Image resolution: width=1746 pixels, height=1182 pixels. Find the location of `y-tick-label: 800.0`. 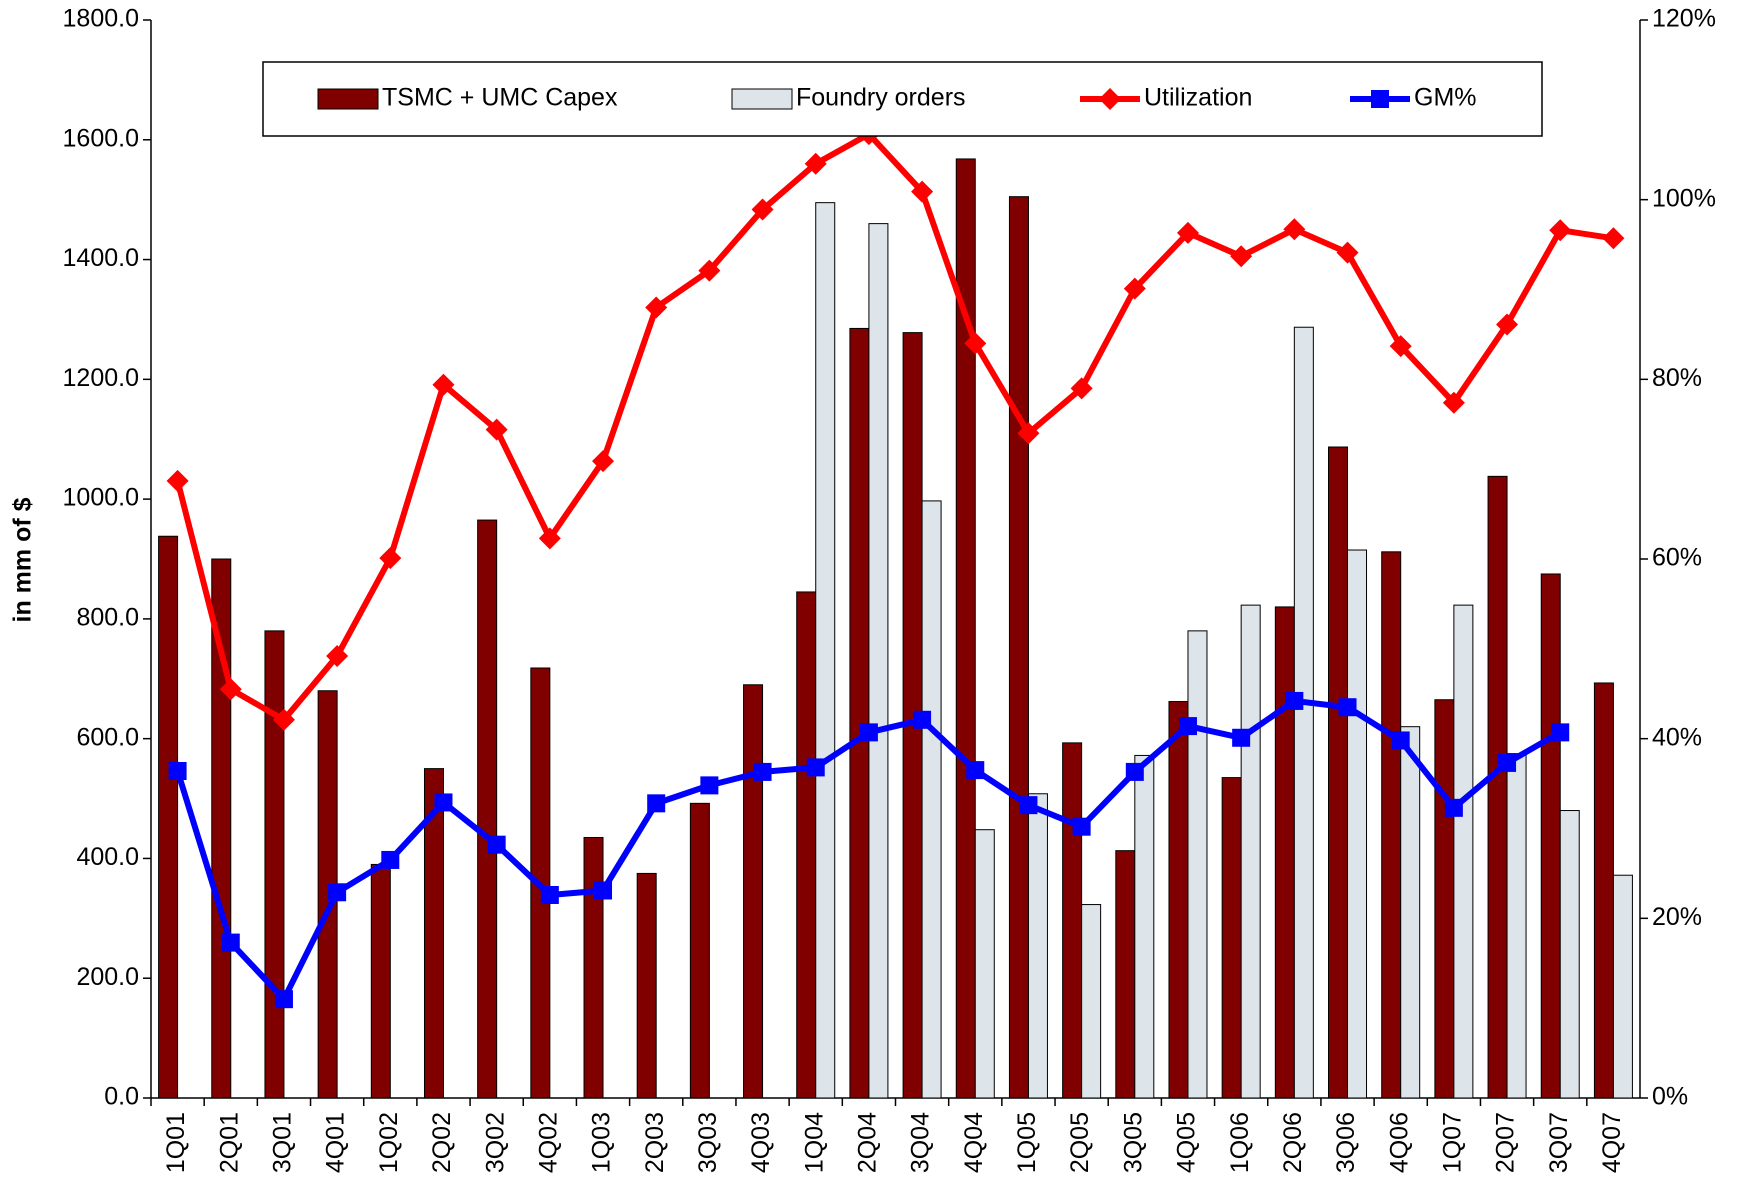

y-tick-label: 800.0 is located at coordinates (107, 617).